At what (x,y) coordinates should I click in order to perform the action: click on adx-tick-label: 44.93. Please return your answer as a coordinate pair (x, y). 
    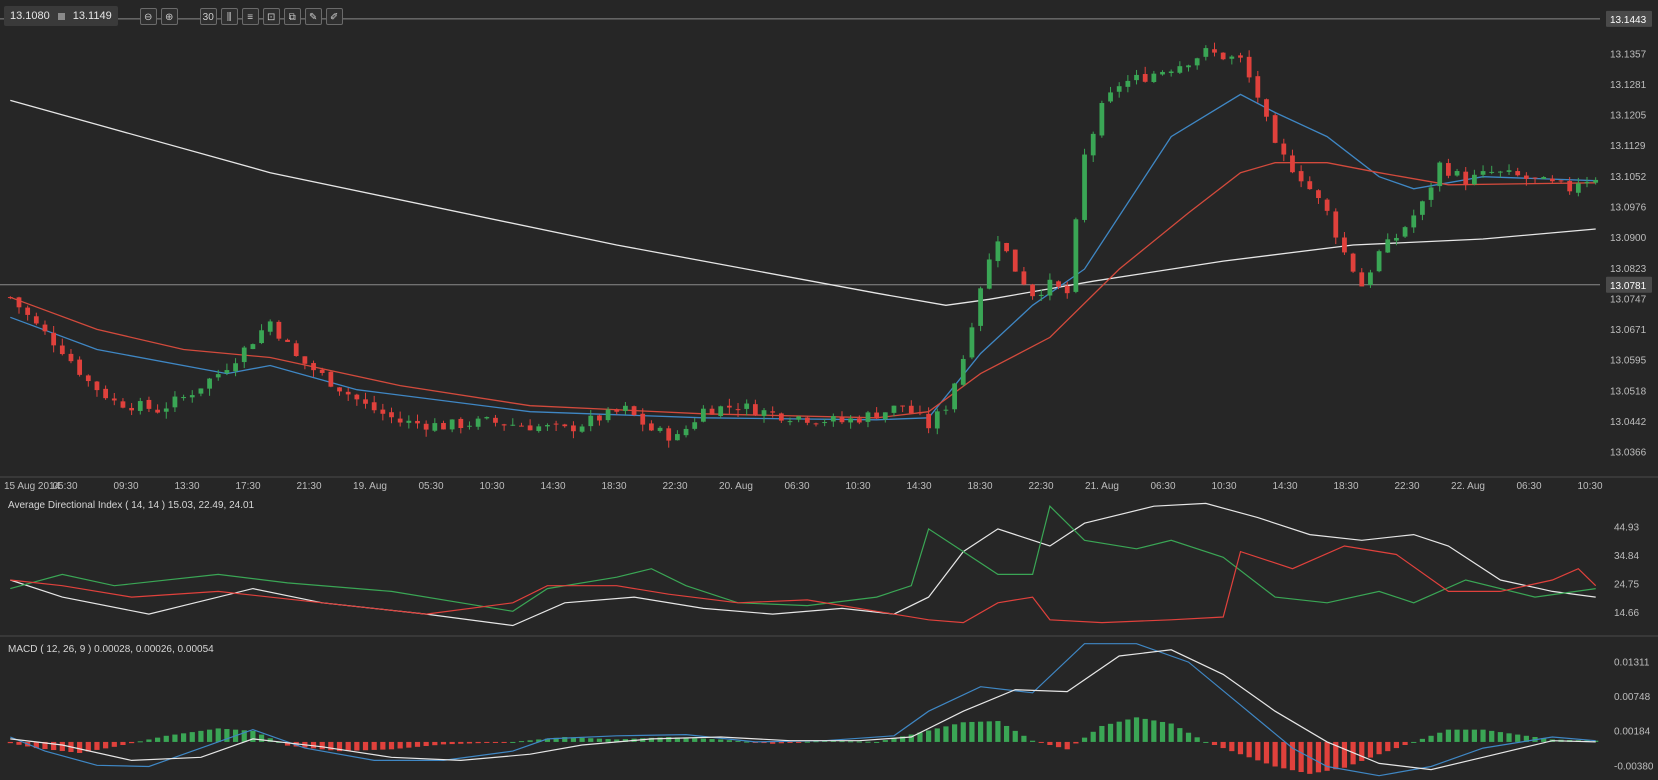
    Looking at the image, I should click on (1626, 527).